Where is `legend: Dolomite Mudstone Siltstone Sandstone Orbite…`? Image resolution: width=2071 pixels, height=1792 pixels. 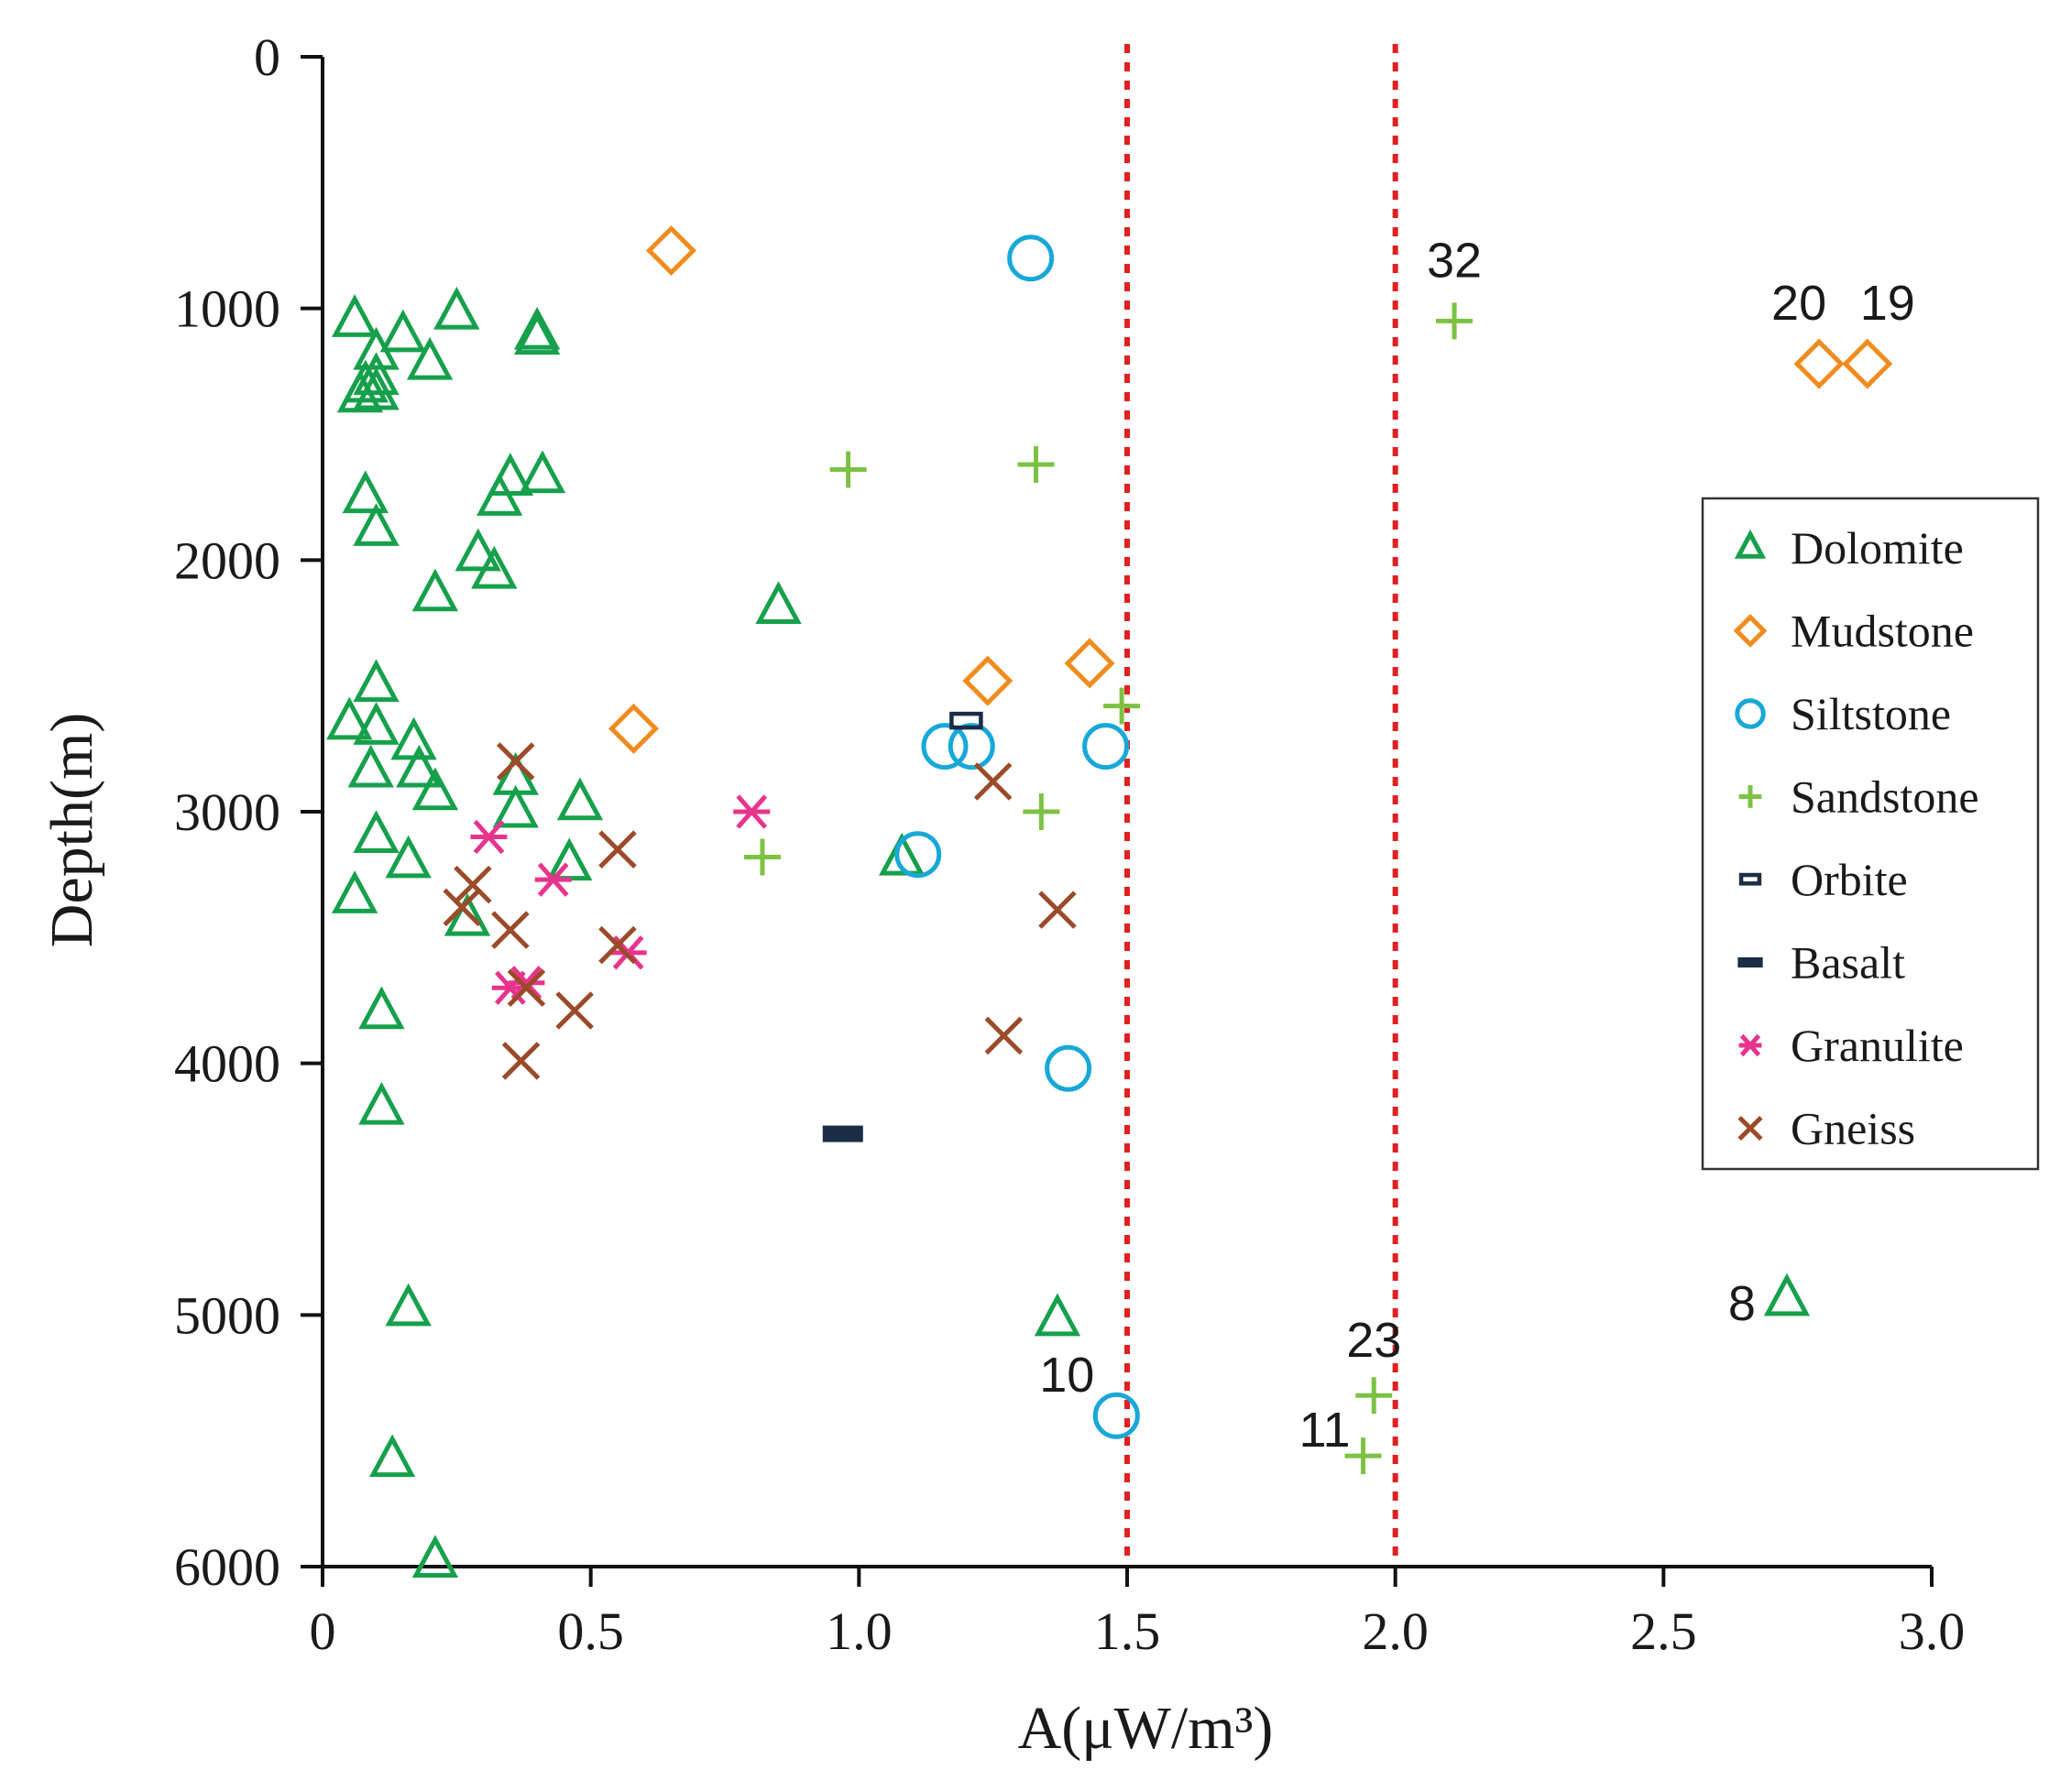 legend: Dolomite Mudstone Siltstone Sandstone Orbite… is located at coordinates (1870, 834).